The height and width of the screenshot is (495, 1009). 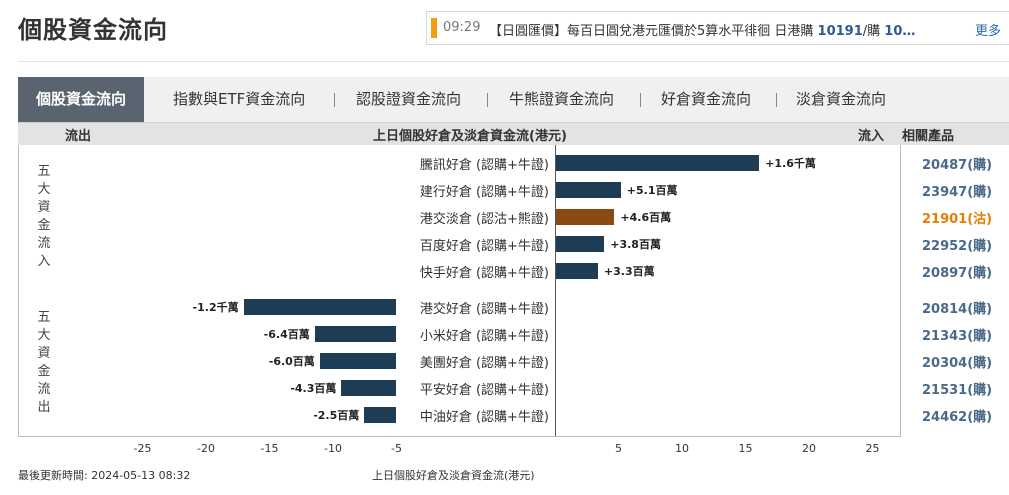 I want to click on ticker-time: 09:29, so click(x=462, y=27).